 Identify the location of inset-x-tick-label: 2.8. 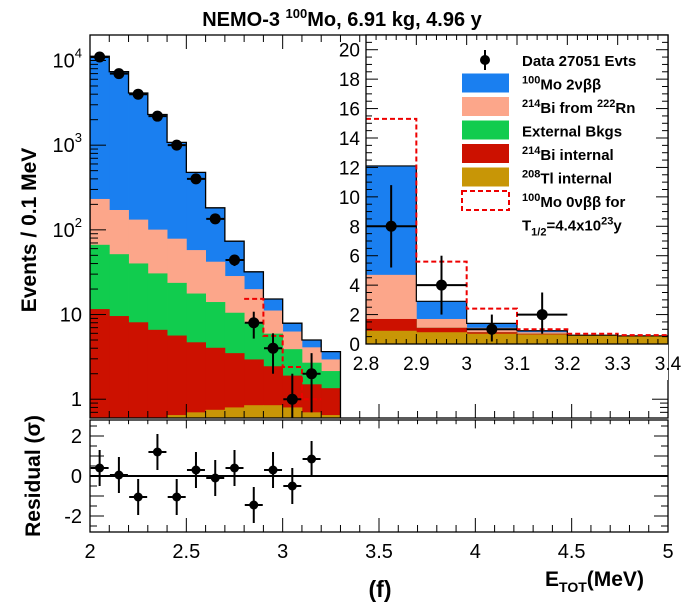
(366, 364).